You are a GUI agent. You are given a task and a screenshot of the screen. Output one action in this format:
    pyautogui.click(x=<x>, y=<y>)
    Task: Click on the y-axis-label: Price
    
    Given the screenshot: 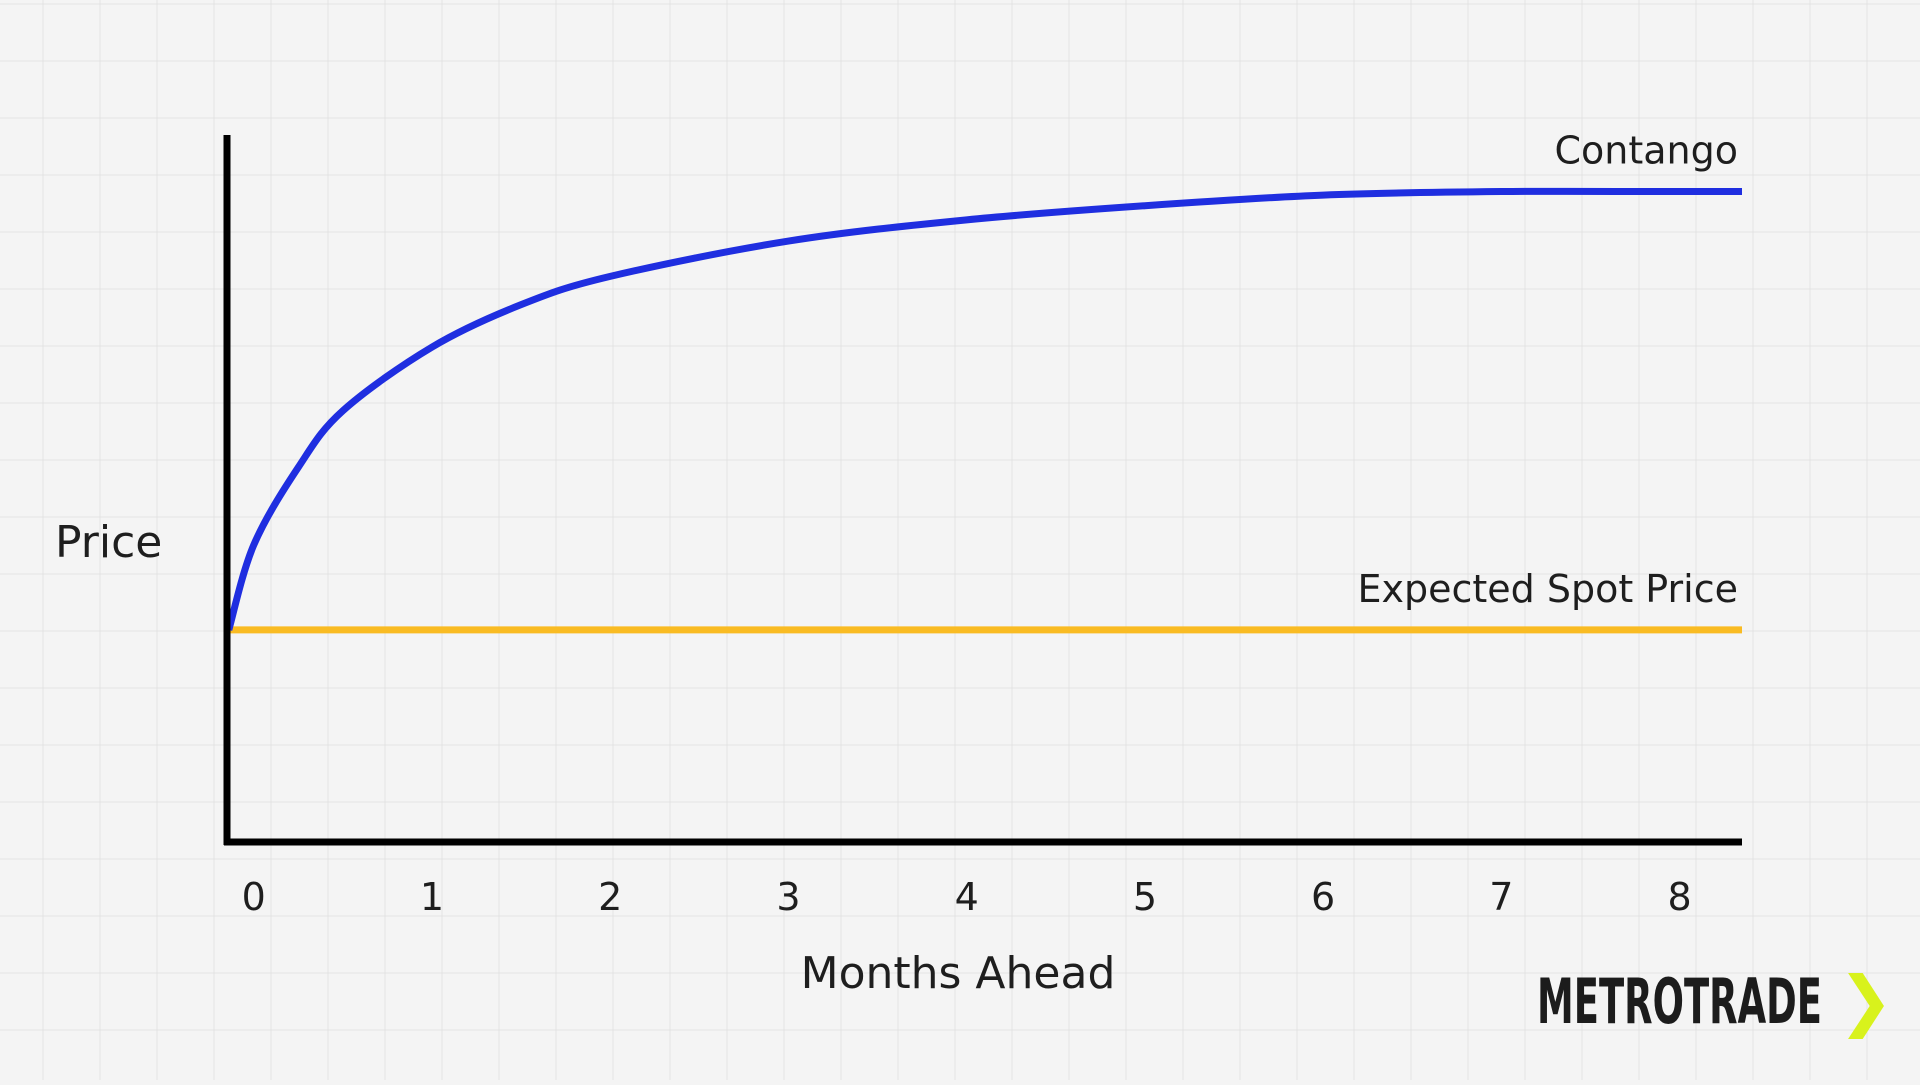 What is the action you would take?
    pyautogui.click(x=108, y=542)
    